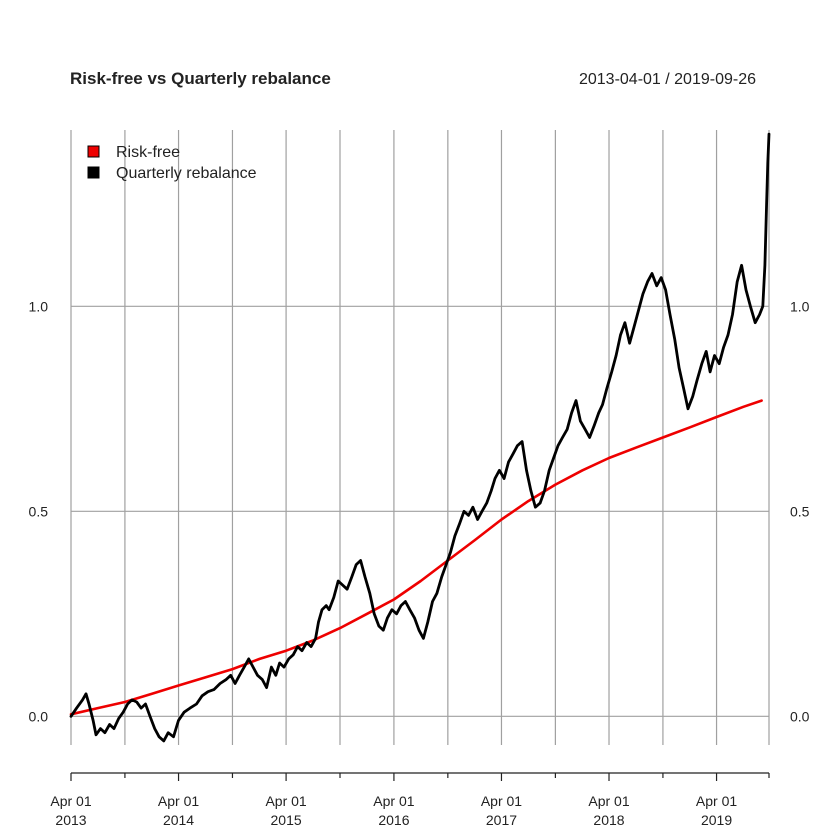  What do you see at coordinates (39, 306) in the screenshot?
I see `y-tick-label-left: 1.0` at bounding box center [39, 306].